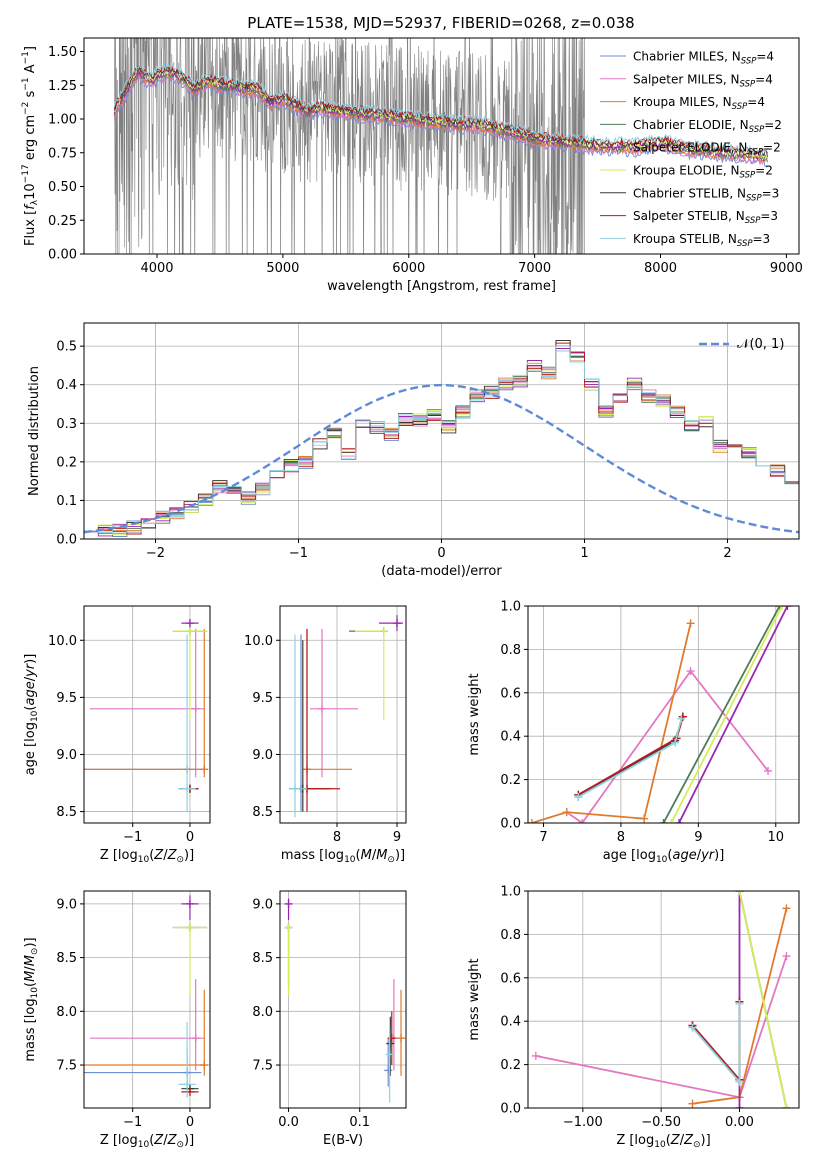 The height and width of the screenshot is (1170, 819). What do you see at coordinates (786, 268) in the screenshot?
I see `x-tick-label: 9000` at bounding box center [786, 268].